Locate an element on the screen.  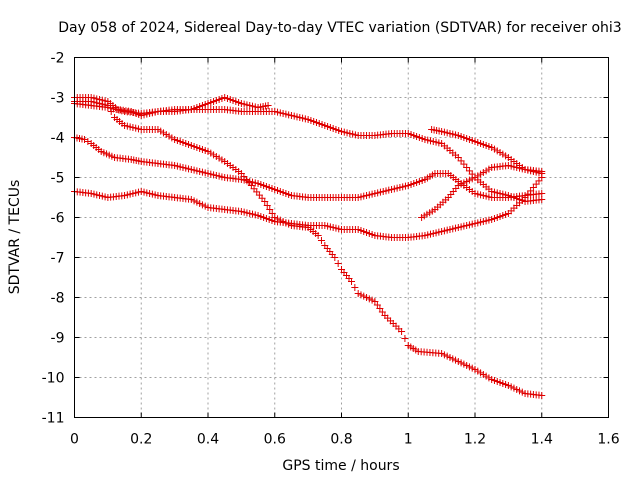
y-tick-label: -11 is located at coordinates (53, 419).